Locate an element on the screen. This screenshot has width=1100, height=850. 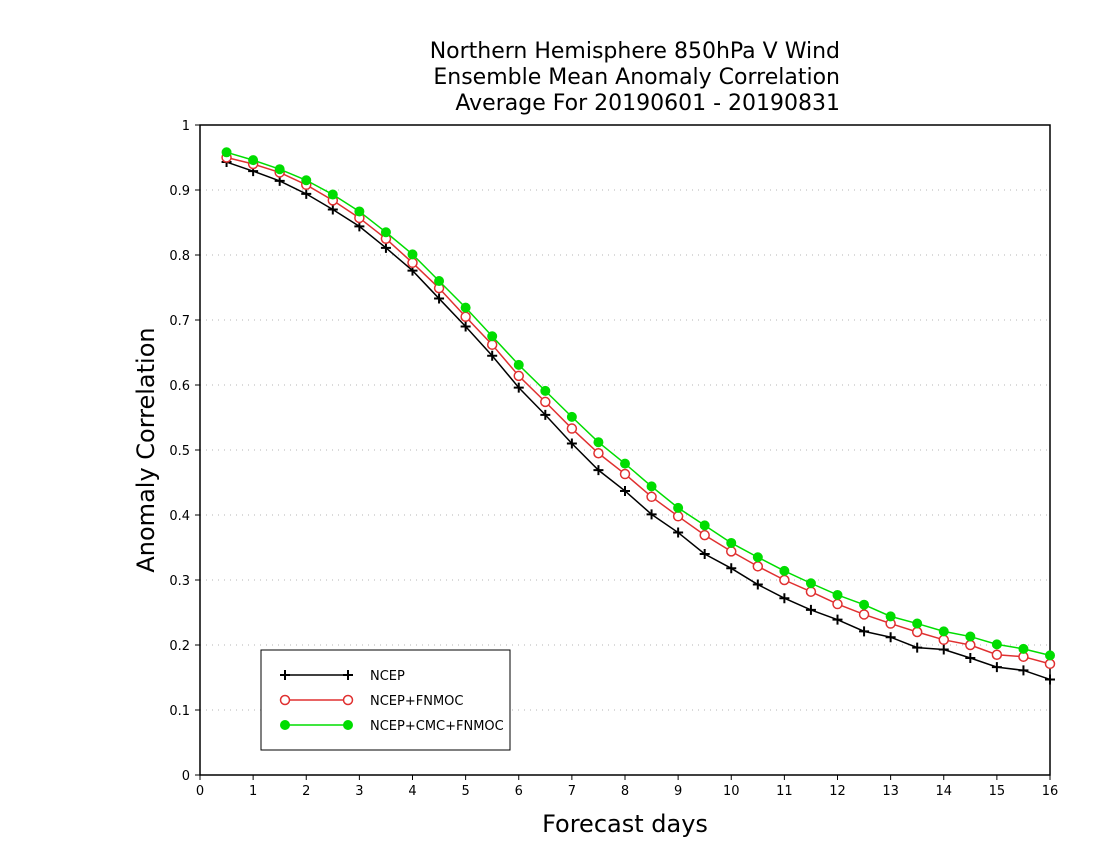
x-tick-label-8: 8 is located at coordinates (625, 791).